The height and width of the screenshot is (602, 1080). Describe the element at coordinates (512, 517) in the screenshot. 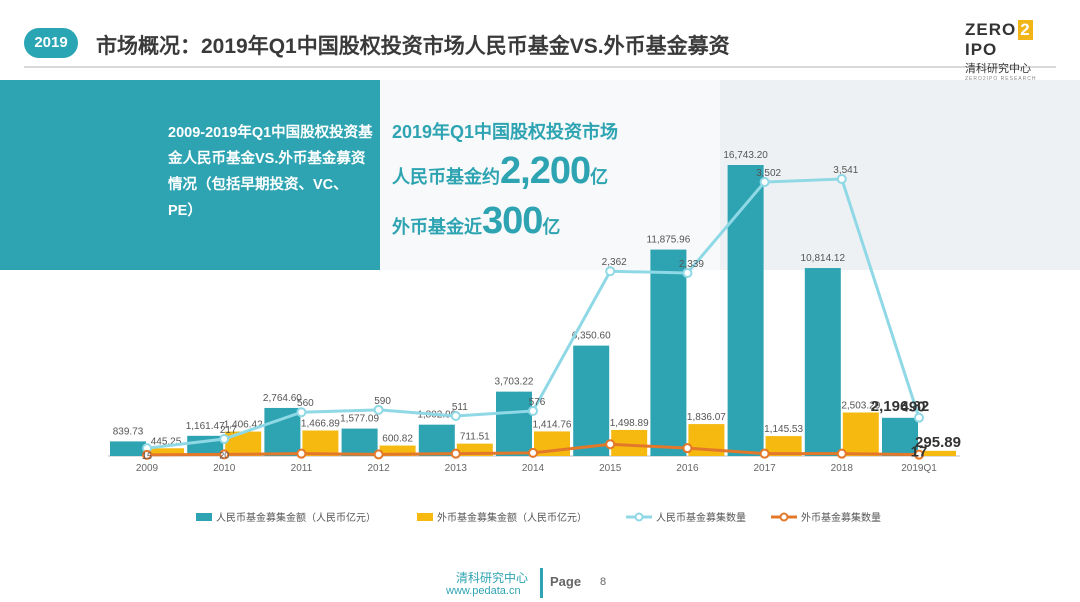

I see `legend-label: 外币基金募集金额（人民币亿元）` at that location.